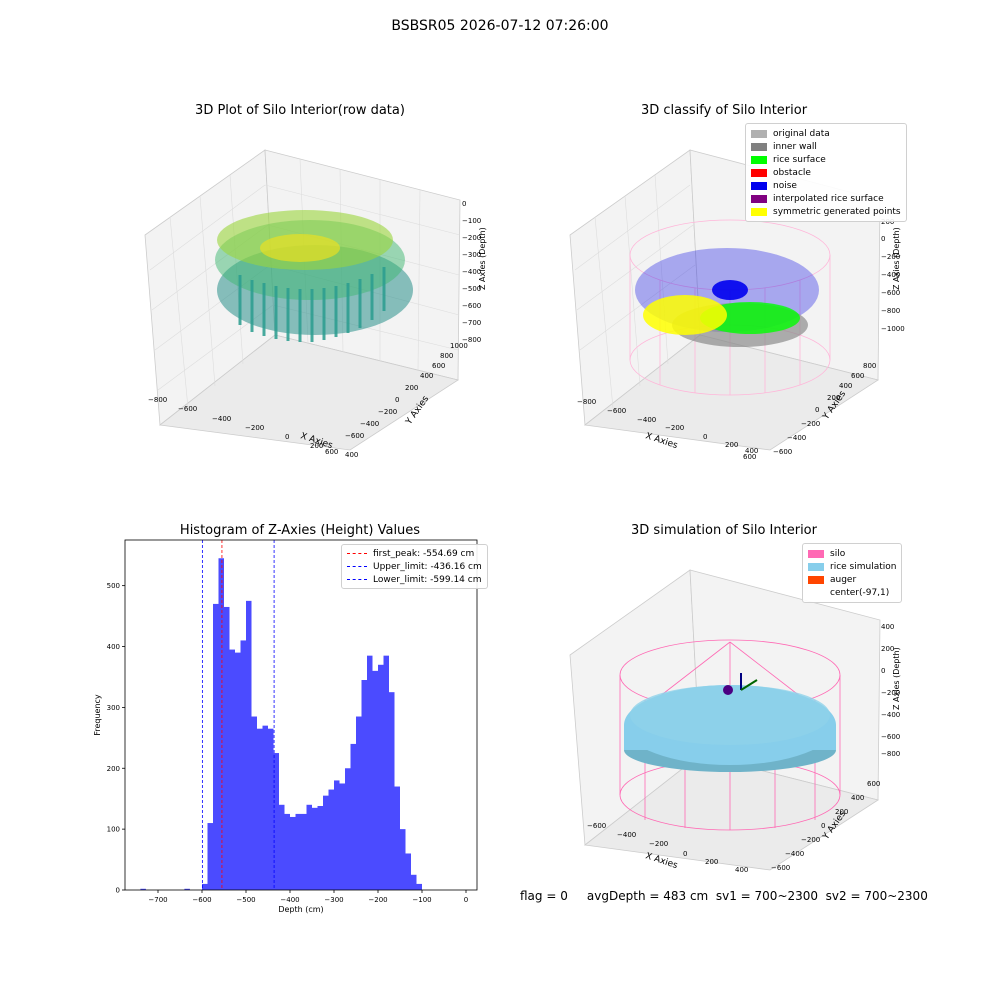  What do you see at coordinates (740, 684) in the screenshot?
I see `sim-auger-arrows` at bounding box center [740, 684].